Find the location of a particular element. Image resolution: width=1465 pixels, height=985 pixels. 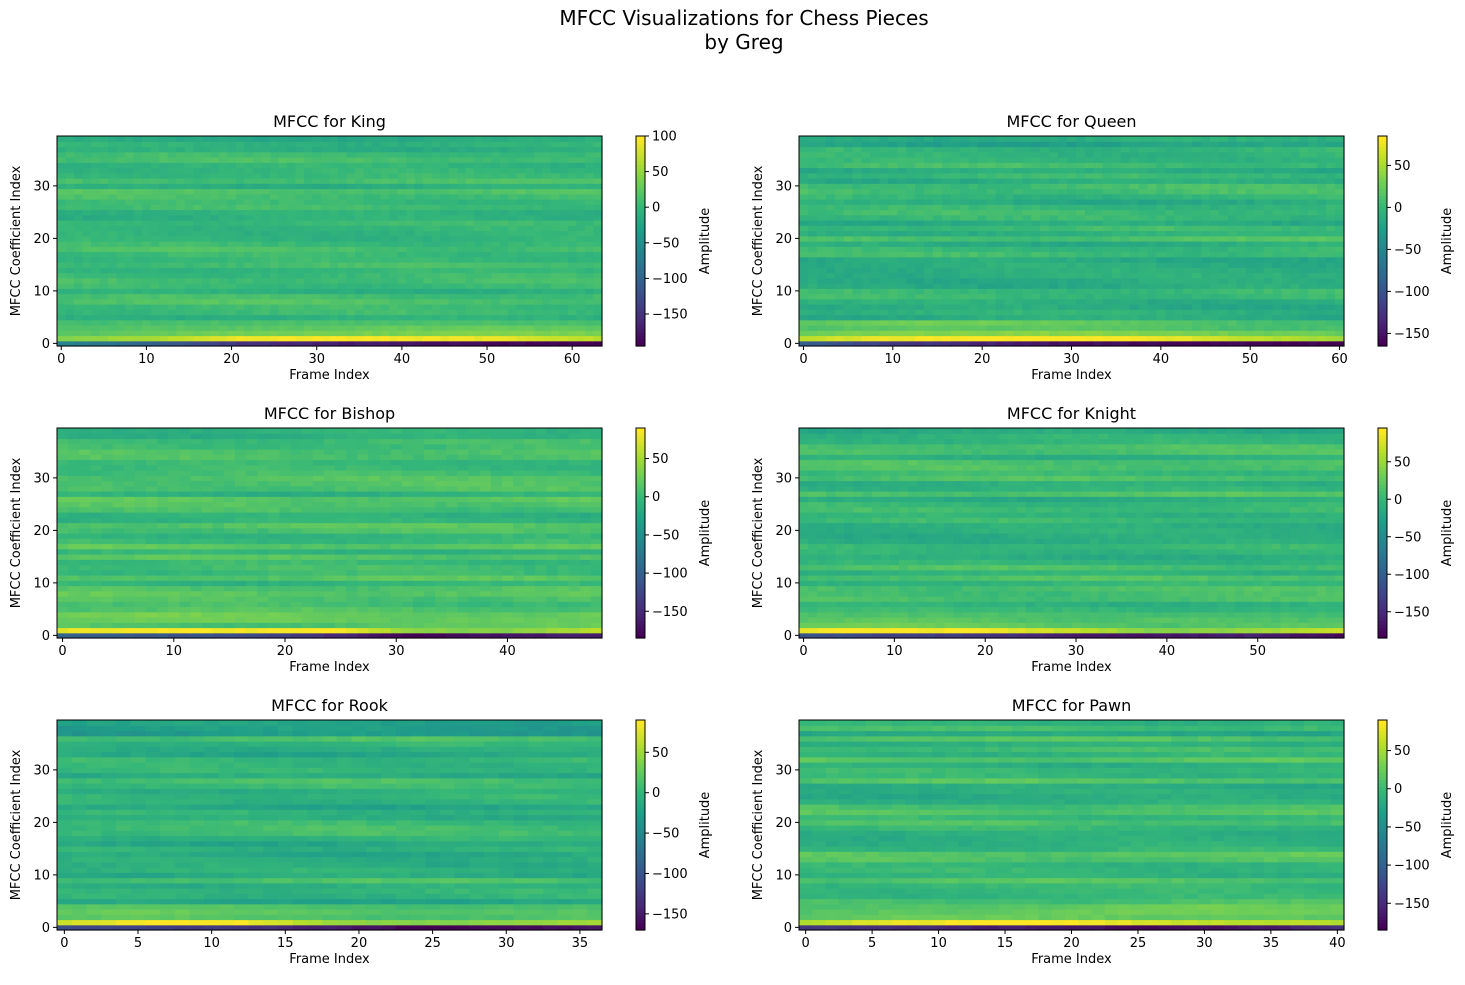

colorbar-label: Amplitude is located at coordinates (705, 241).